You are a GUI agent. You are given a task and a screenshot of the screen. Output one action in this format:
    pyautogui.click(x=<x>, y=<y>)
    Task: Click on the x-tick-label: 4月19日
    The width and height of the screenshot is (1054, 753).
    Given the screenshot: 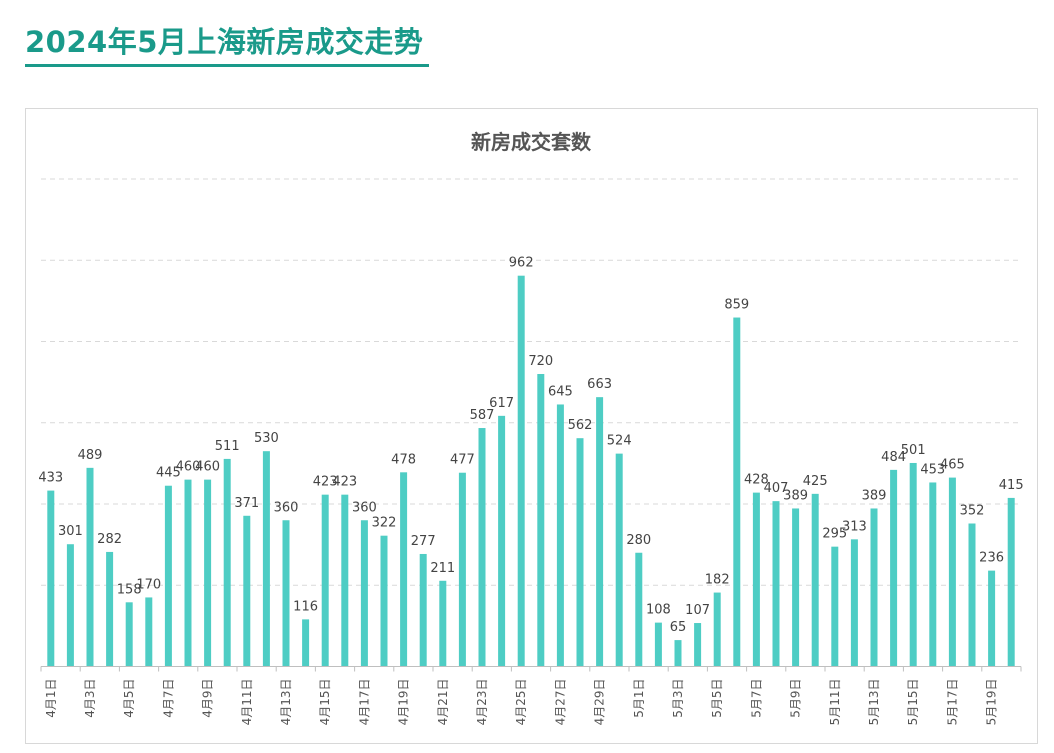 What is the action you would take?
    pyautogui.click(x=404, y=702)
    